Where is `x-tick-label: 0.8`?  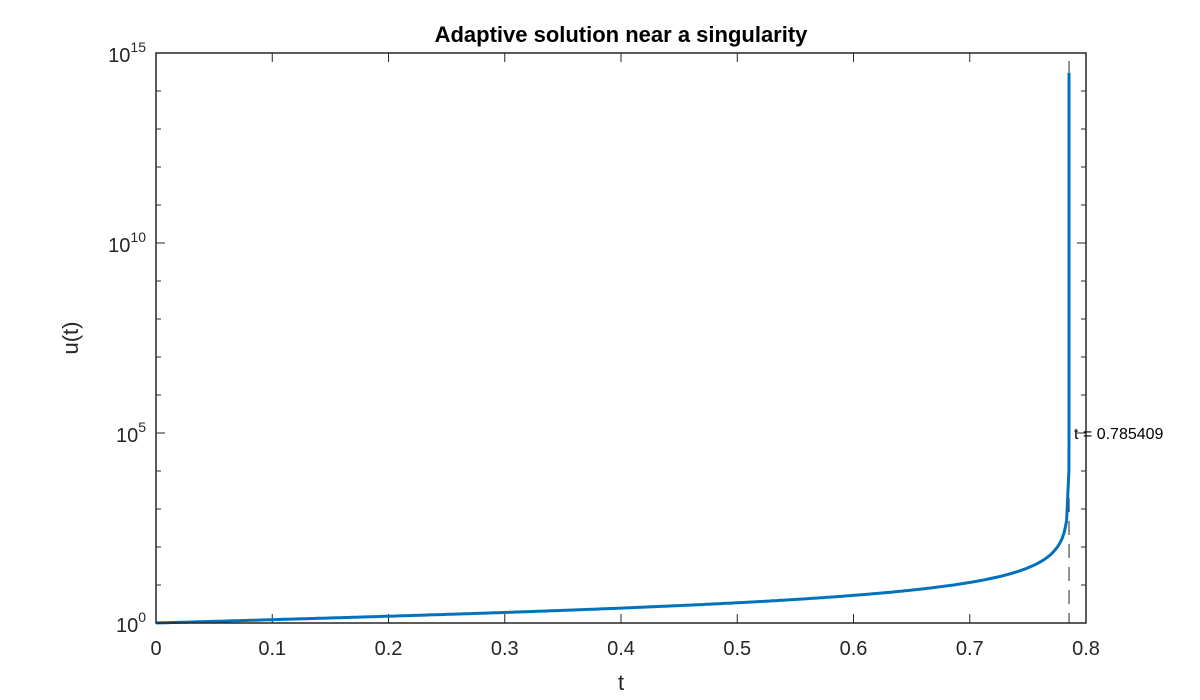 x-tick-label: 0.8 is located at coordinates (1086, 649).